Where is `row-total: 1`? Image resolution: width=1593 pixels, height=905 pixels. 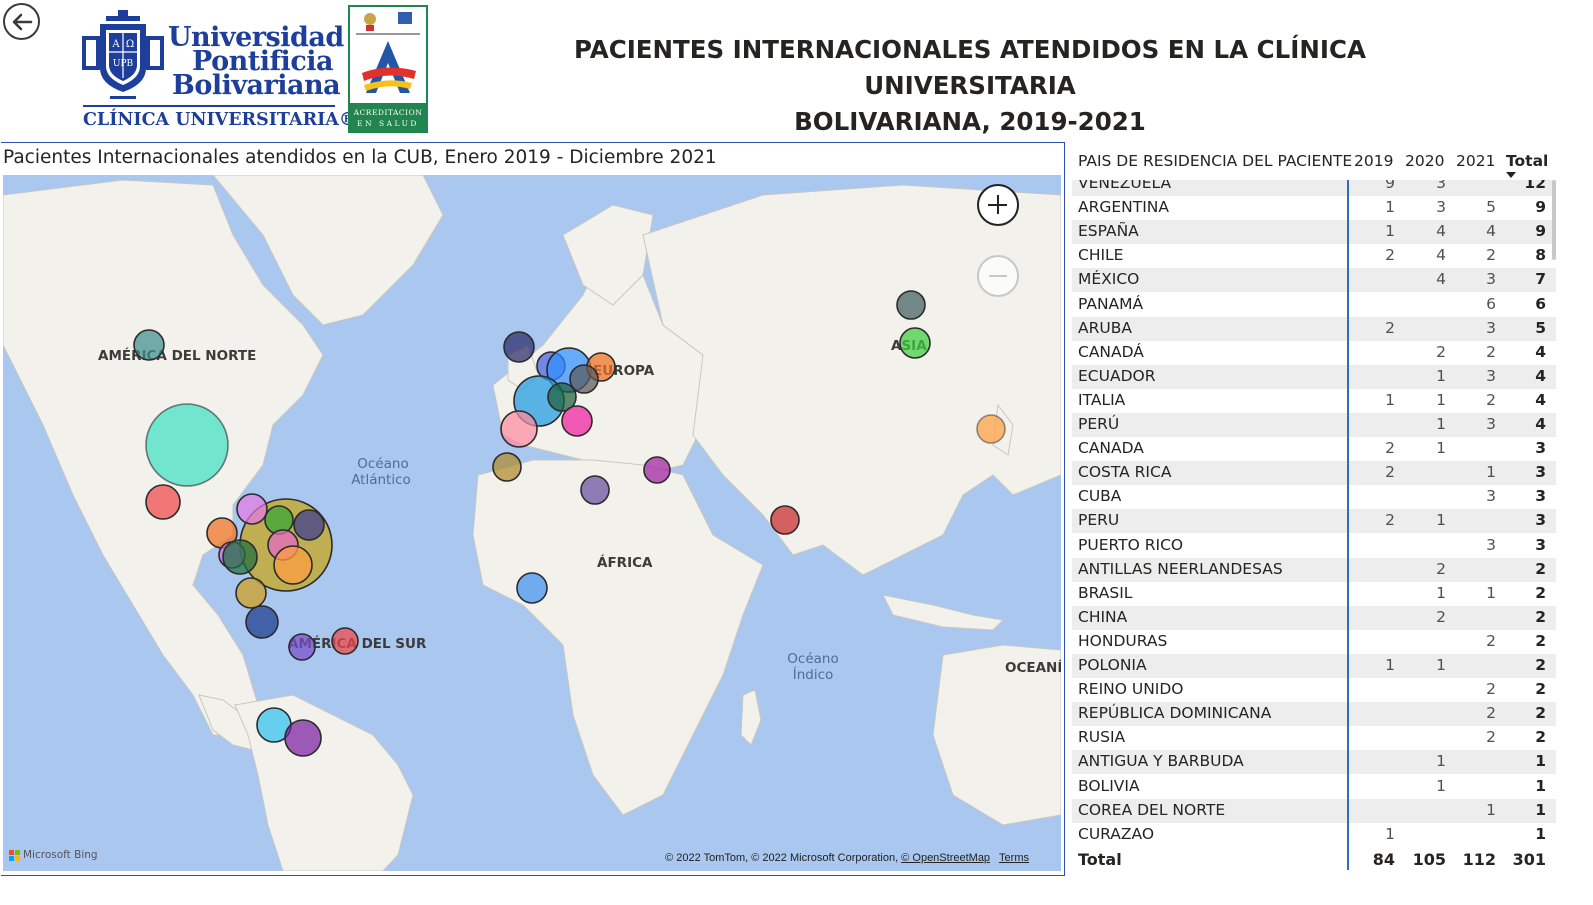 row-total: 1 is located at coordinates (1540, 833).